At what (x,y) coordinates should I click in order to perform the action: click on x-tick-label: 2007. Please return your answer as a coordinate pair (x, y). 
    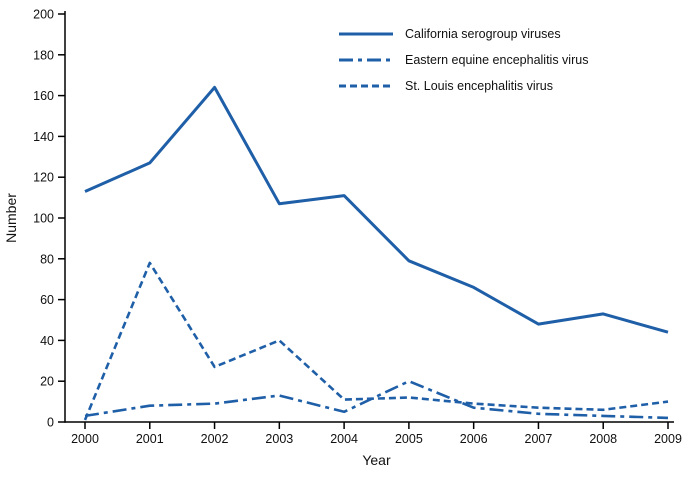
    Looking at the image, I should click on (539, 439).